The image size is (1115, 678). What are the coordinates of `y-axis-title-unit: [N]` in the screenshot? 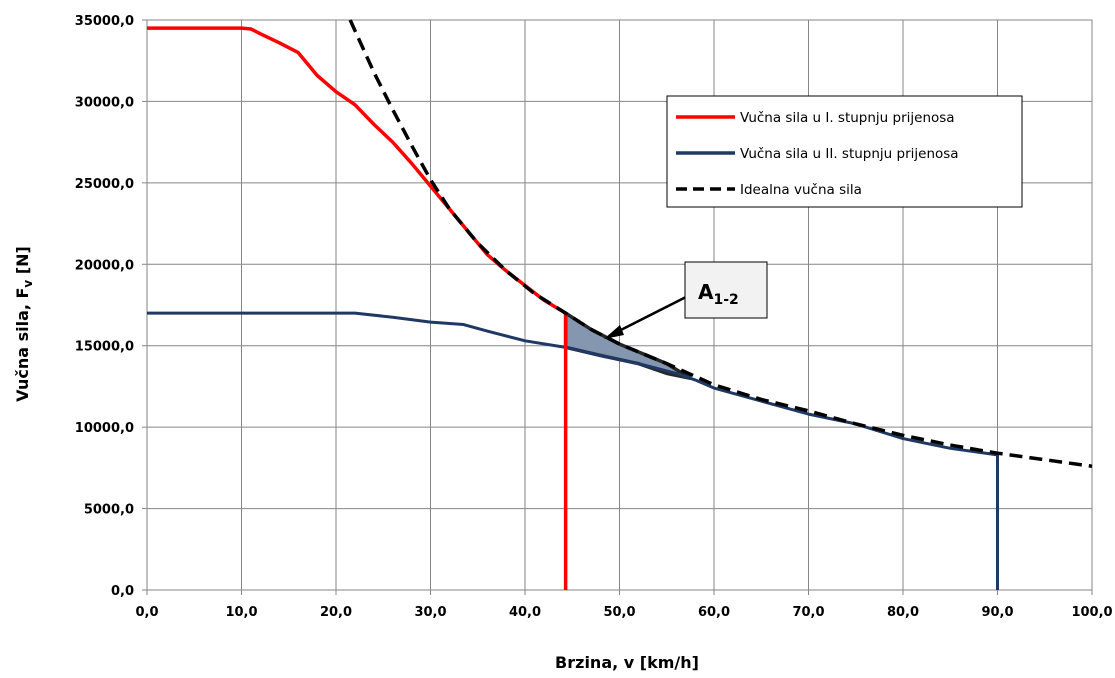 It's located at (22, 263).